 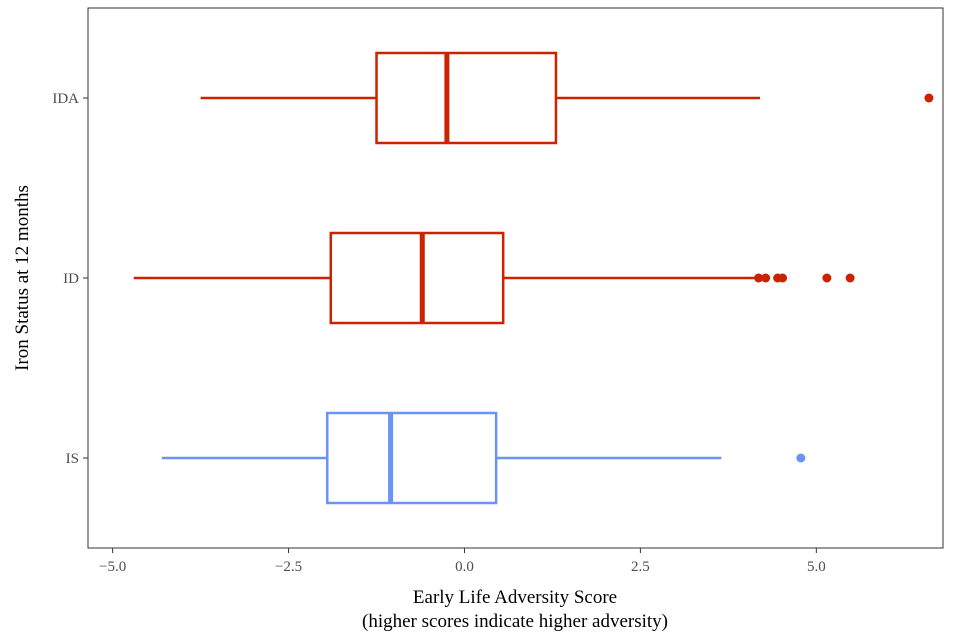 I want to click on box-id, so click(x=417, y=278).